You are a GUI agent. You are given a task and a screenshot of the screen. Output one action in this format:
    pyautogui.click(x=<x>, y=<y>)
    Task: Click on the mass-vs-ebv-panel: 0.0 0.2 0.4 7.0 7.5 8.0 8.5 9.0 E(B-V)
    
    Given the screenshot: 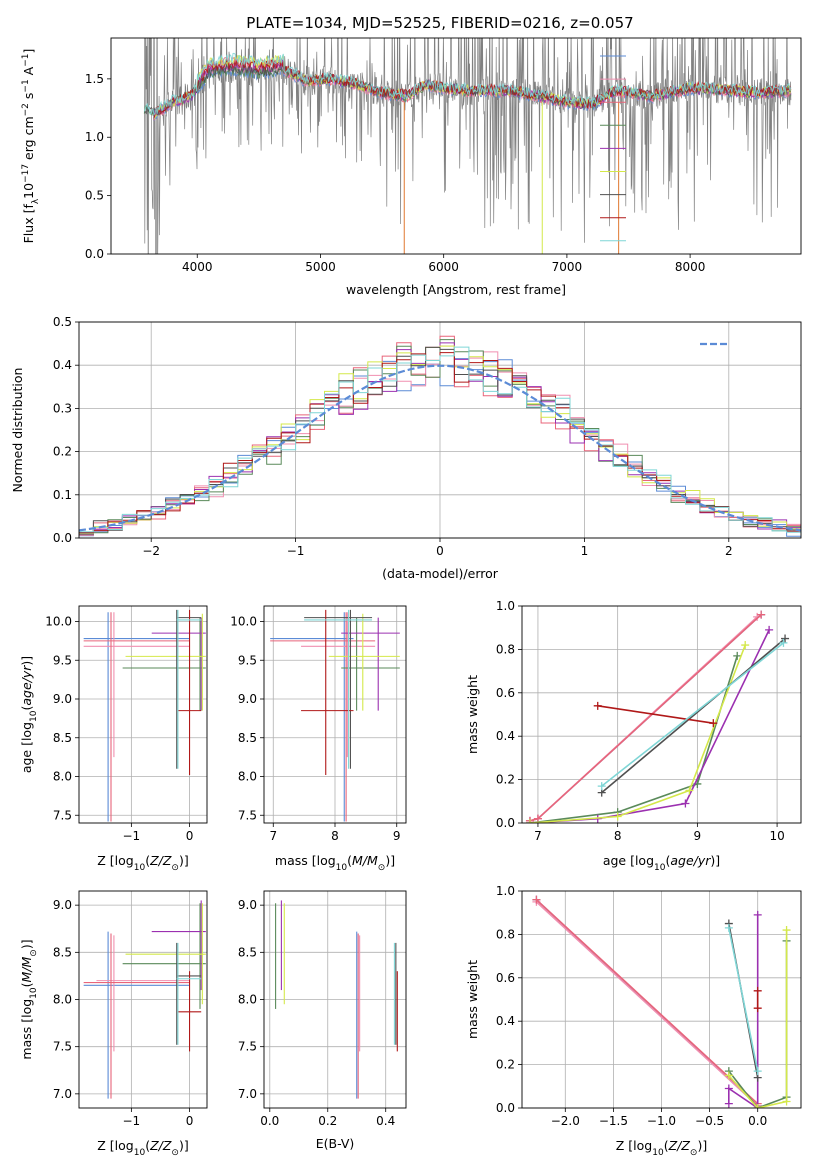 What is the action you would take?
    pyautogui.click(x=322, y=1020)
    